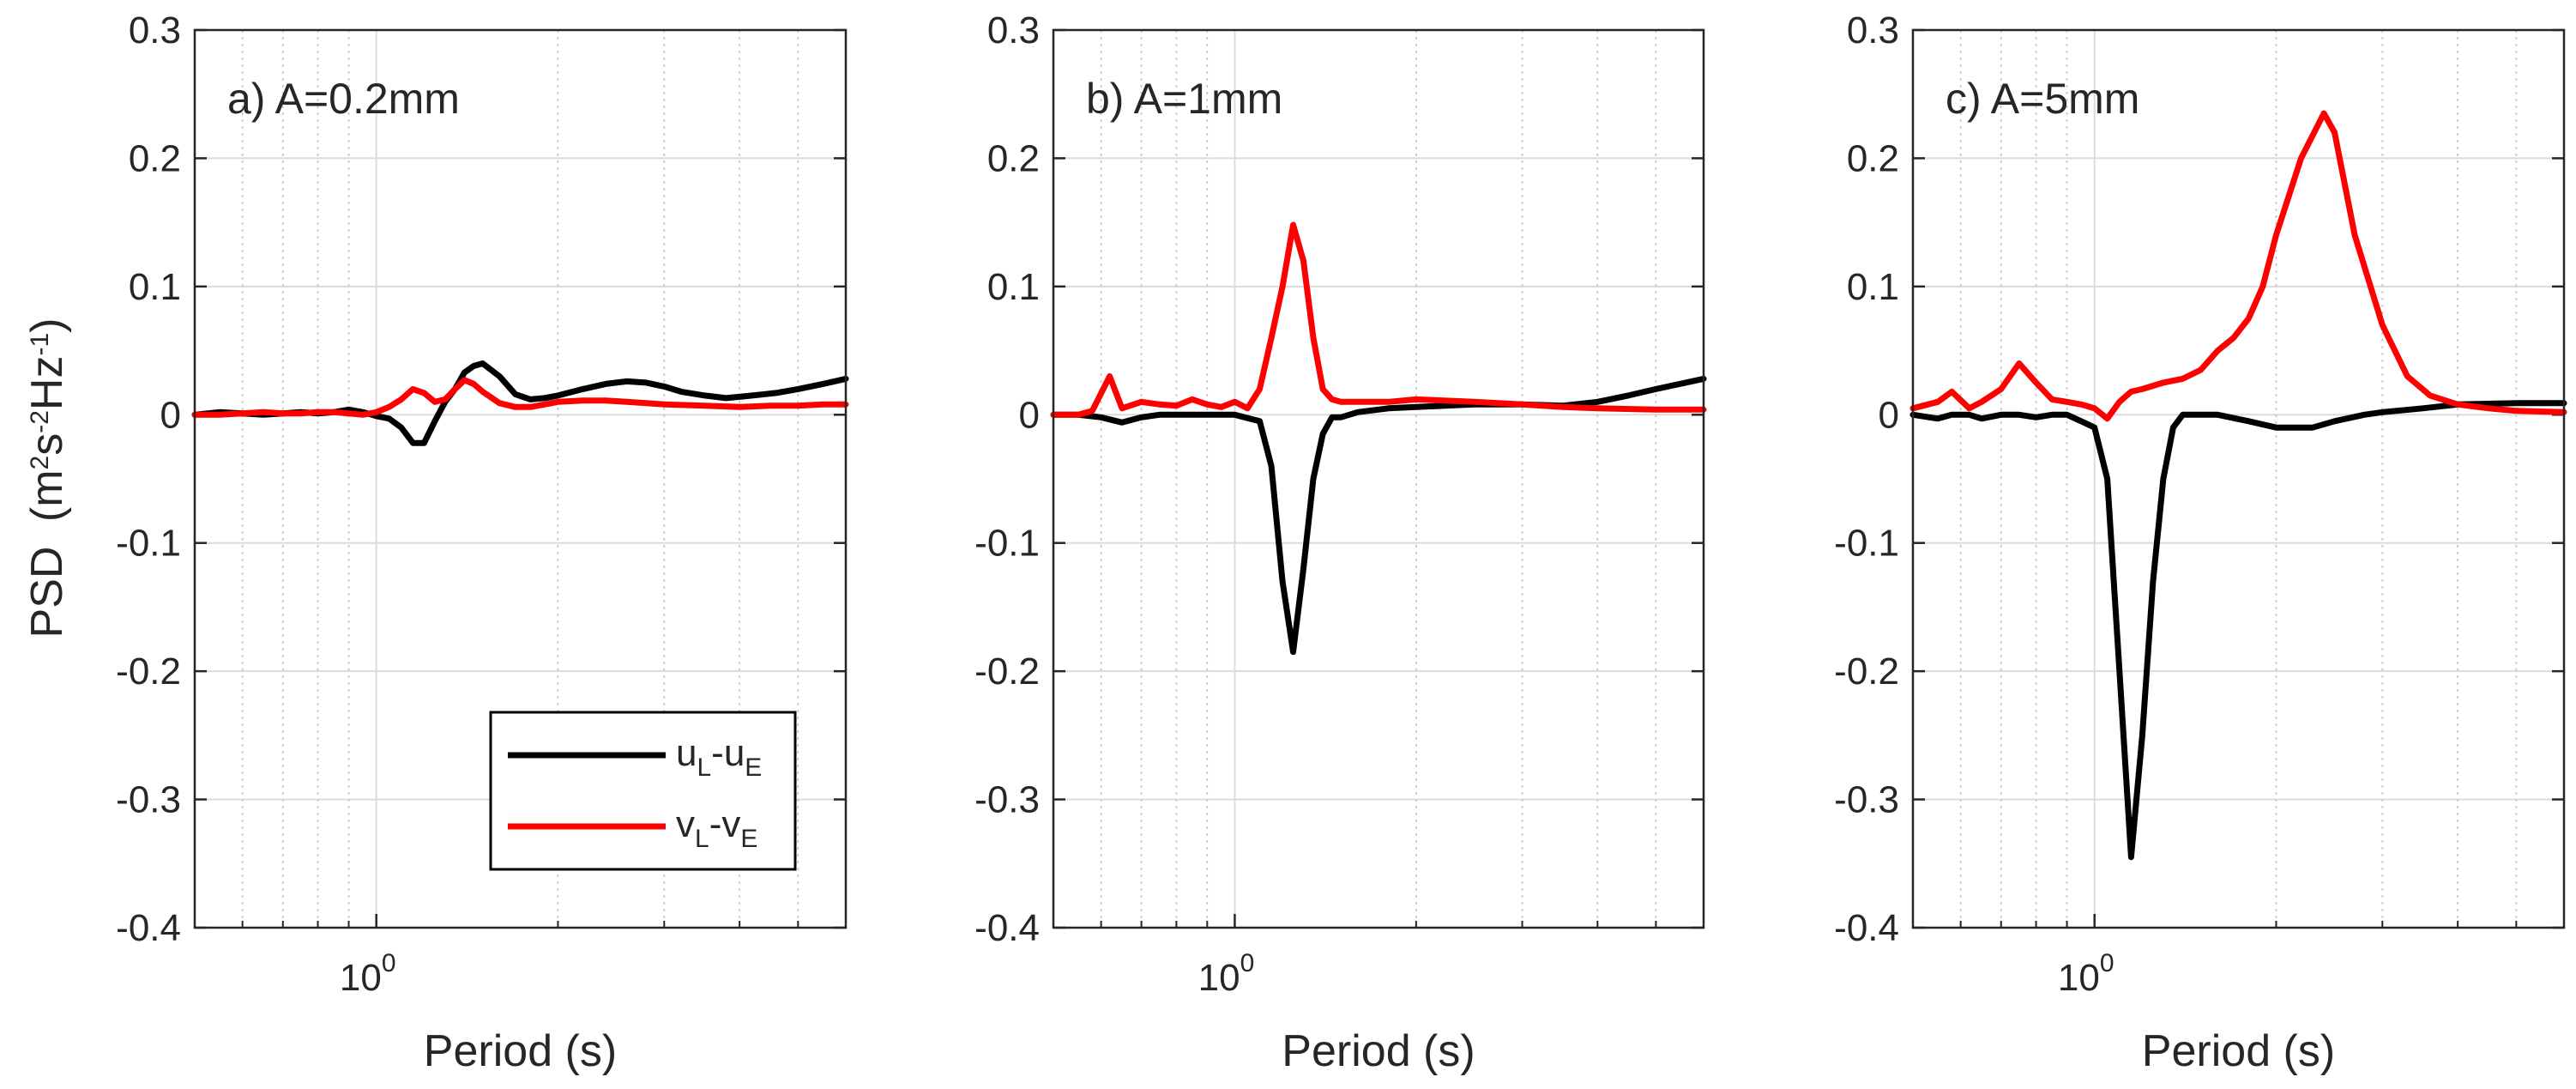  I want to click on y-axis-label-s: s, so click(47, 444).